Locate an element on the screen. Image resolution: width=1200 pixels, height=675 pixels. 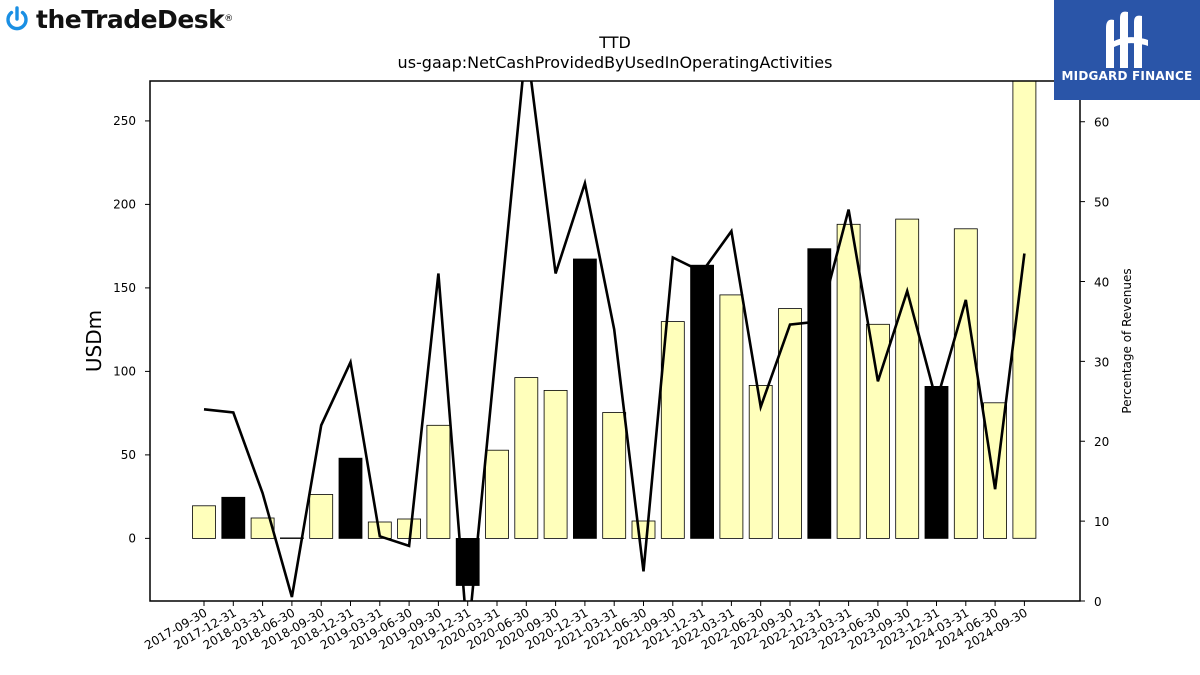
power-icon is located at coordinates (17, 18).